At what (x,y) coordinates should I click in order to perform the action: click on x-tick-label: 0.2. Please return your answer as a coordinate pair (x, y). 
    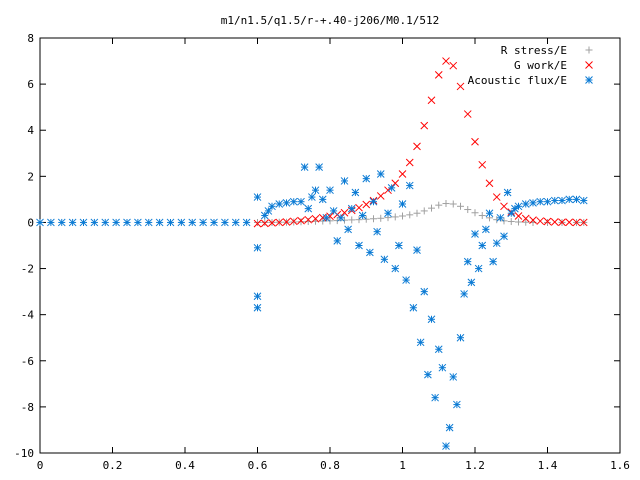
    Looking at the image, I should click on (113, 465).